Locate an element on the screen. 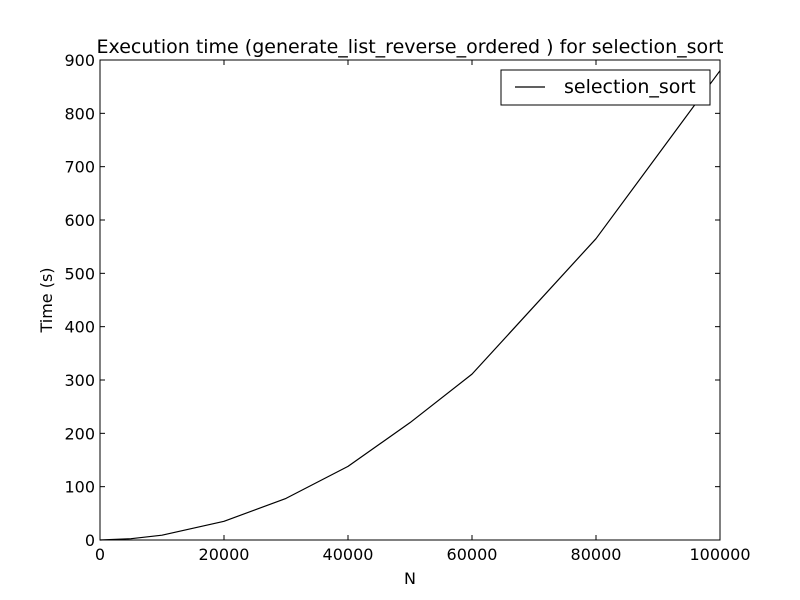  y-tick-label: 500 is located at coordinates (79, 273).